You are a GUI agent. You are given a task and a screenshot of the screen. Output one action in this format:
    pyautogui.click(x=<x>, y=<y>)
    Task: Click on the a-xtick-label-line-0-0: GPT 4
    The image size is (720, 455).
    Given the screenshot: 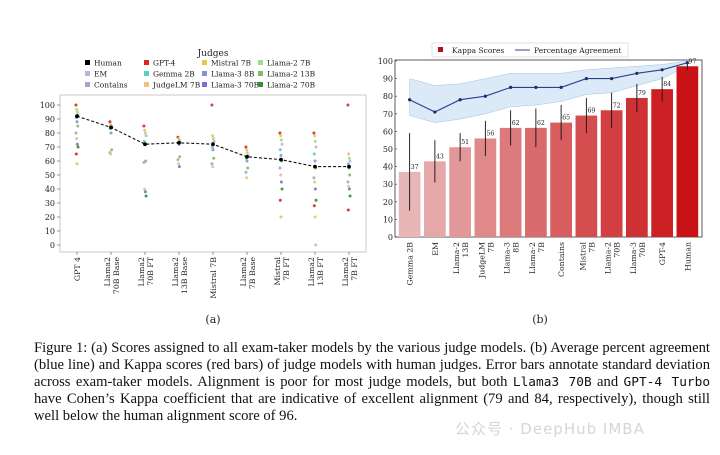 What is the action you would take?
    pyautogui.click(x=77, y=269)
    